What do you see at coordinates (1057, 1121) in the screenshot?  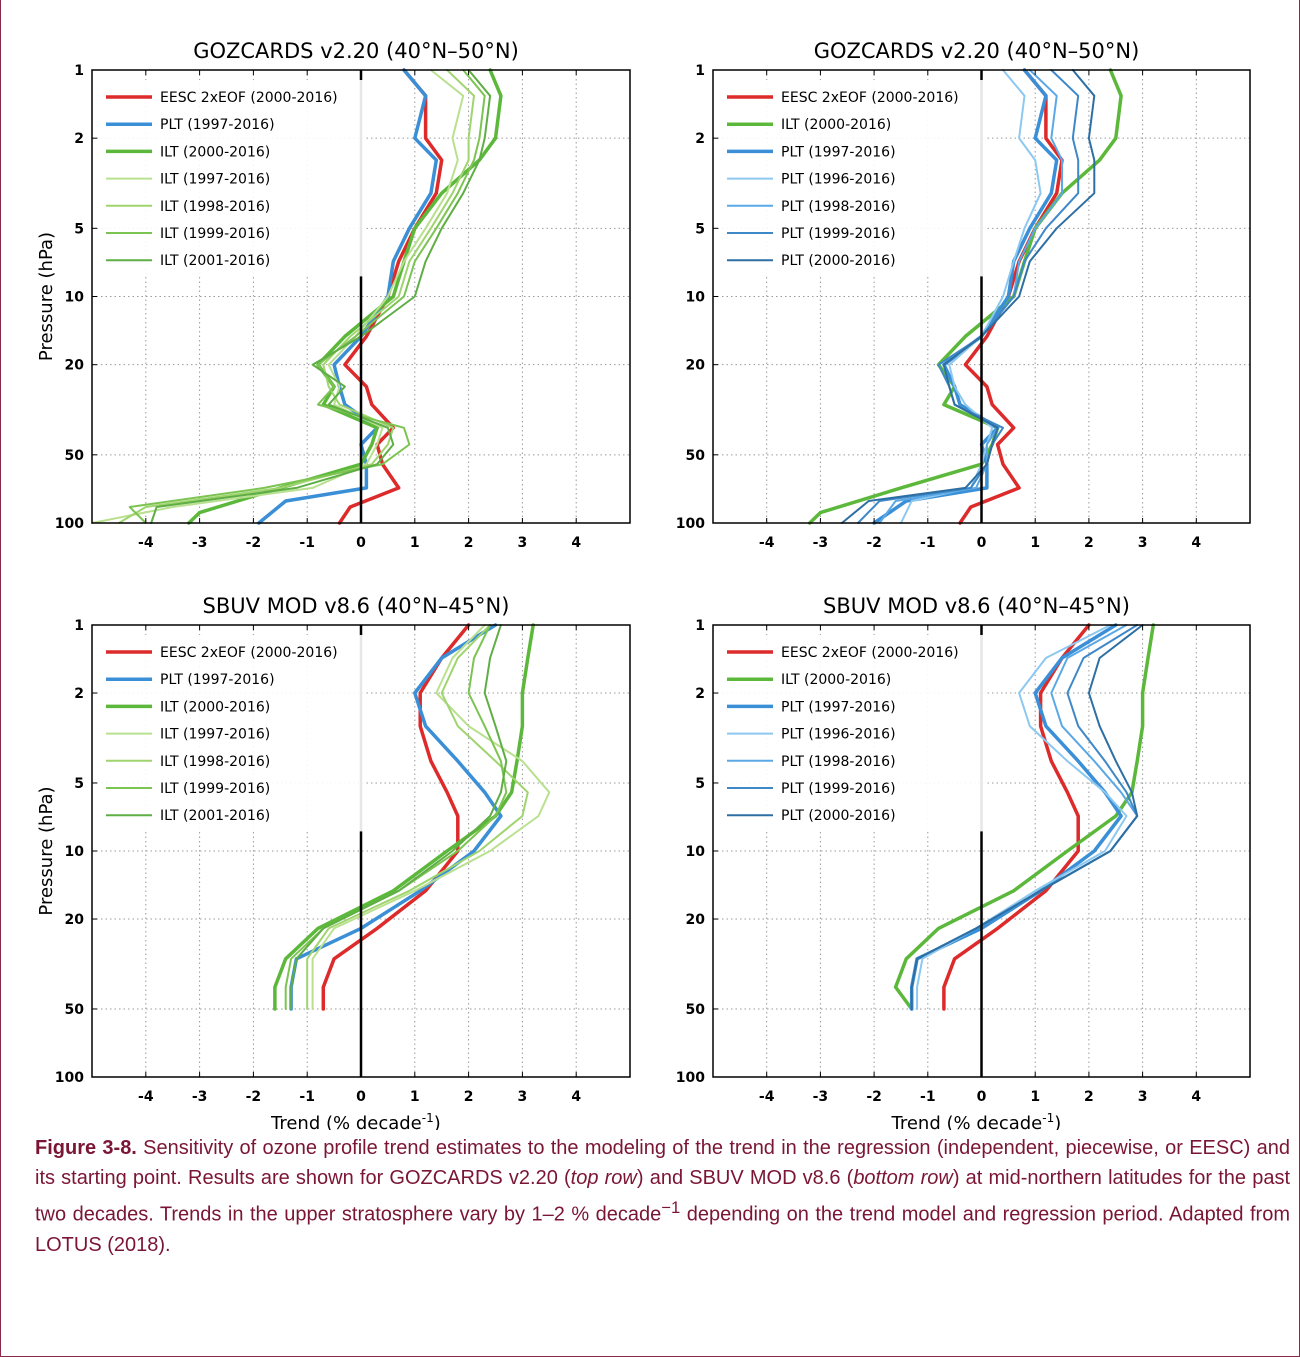 I see `x-axis-label-end: )` at bounding box center [1057, 1121].